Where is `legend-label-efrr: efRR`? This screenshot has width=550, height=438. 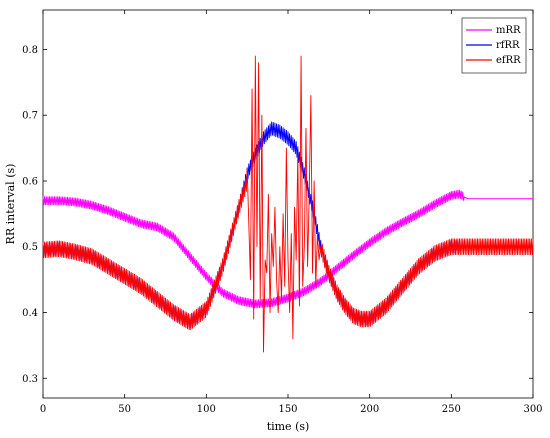 legend-label-efrr: efRR is located at coordinates (508, 60).